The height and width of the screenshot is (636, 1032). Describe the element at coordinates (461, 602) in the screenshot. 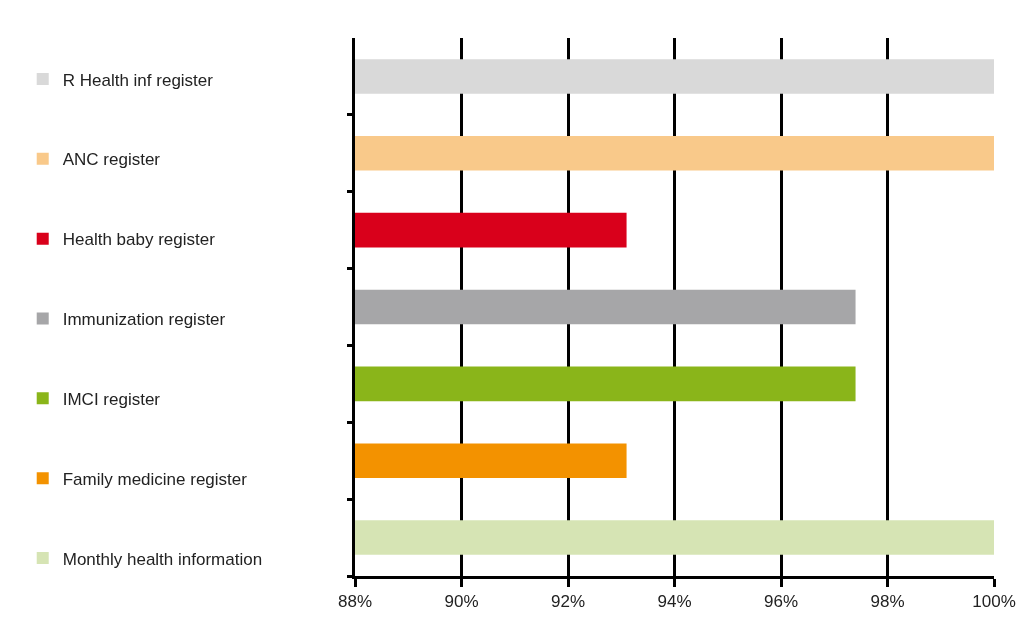

I see `x-tick-label: 90%` at that location.